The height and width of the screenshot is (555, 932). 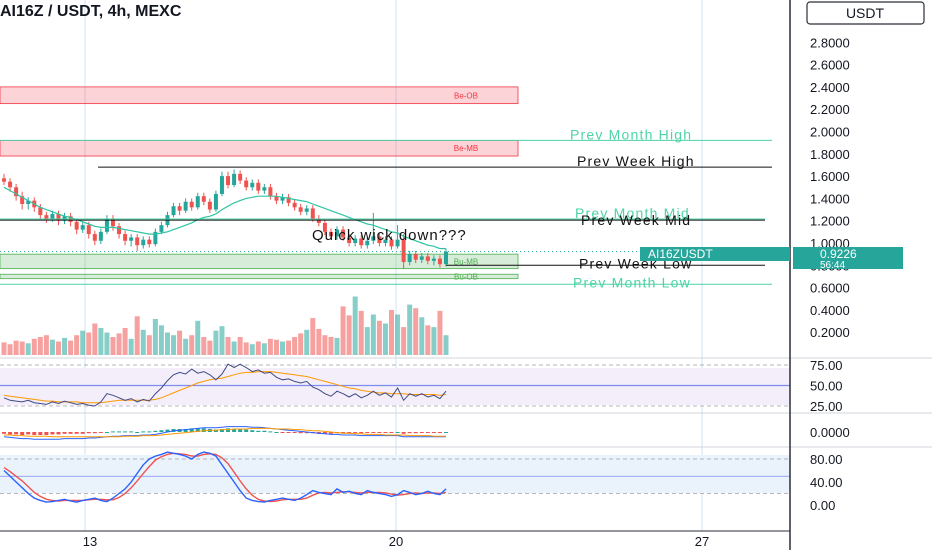 What do you see at coordinates (848, 258) in the screenshot?
I see `last-price-tag` at bounding box center [848, 258].